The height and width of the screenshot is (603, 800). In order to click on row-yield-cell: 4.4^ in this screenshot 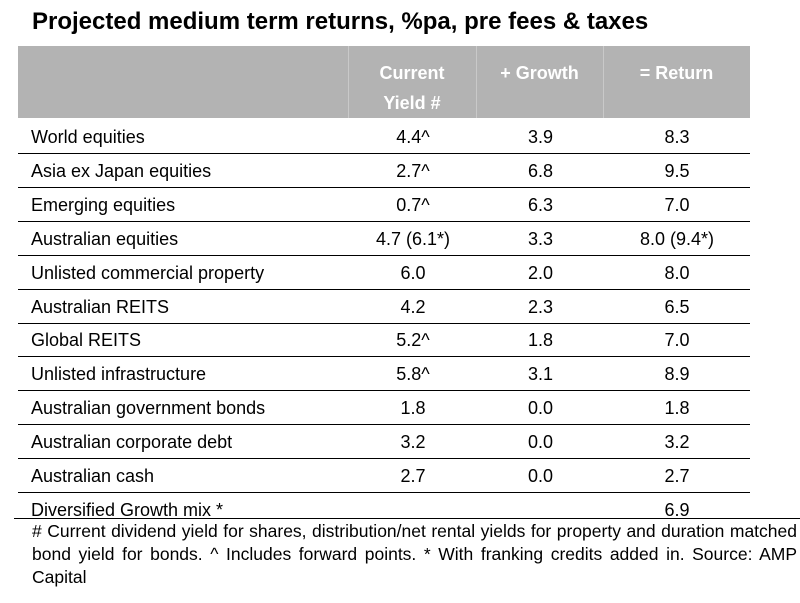, I will do `click(413, 137)`.